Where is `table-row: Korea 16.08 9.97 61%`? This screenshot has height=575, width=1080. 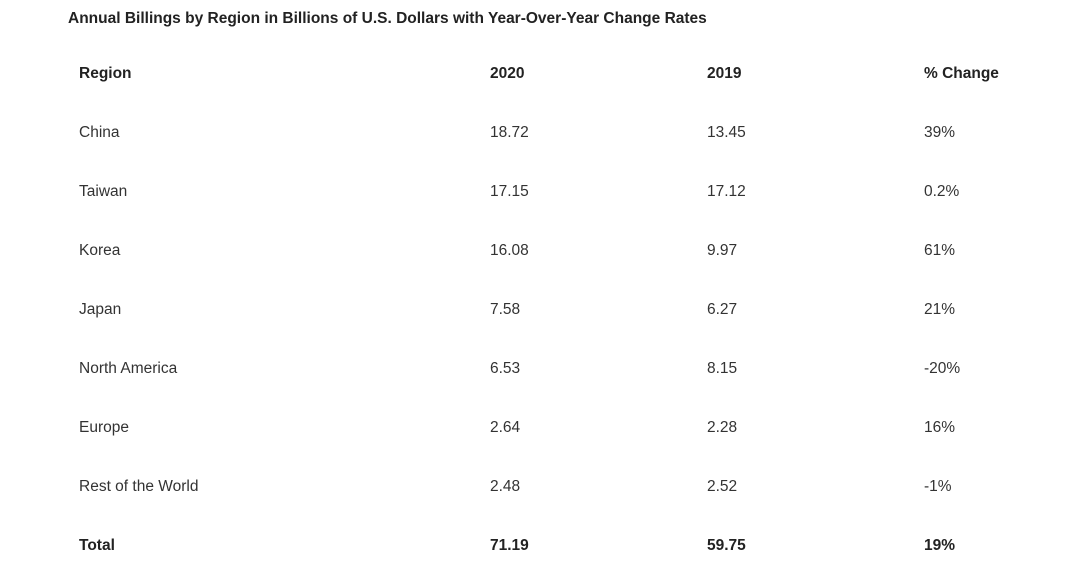 table-row: Korea 16.08 9.97 61% is located at coordinates (540, 250).